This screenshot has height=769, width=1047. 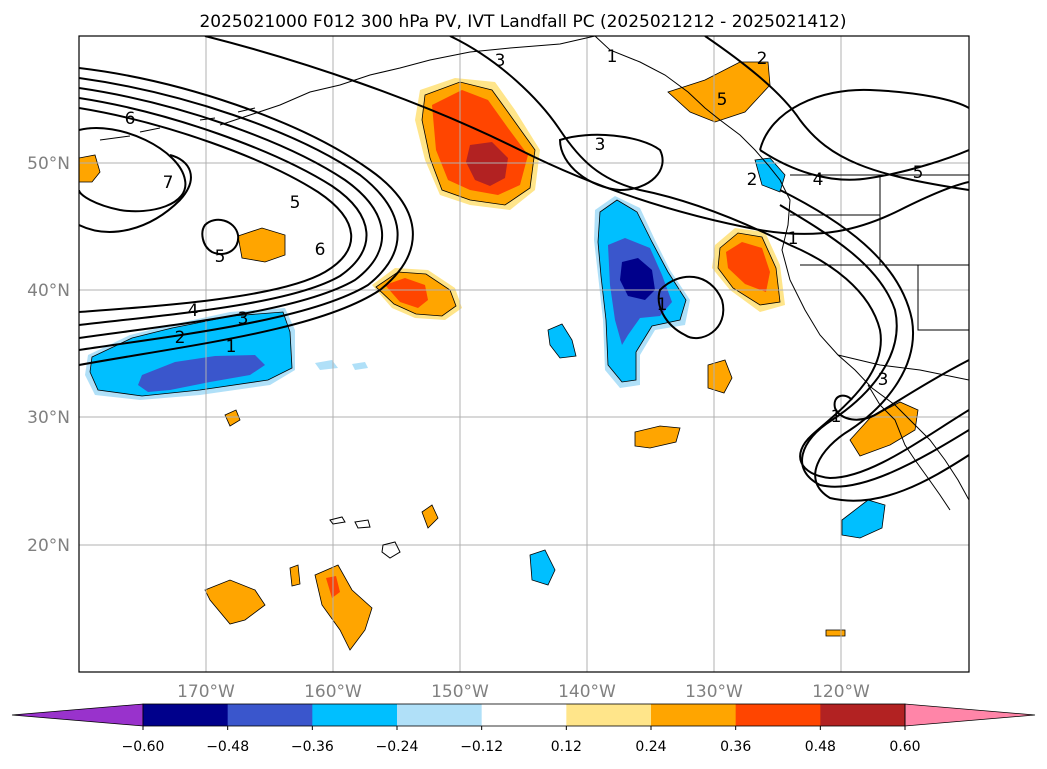 I want to click on y-tick-label: 50°N, so click(x=48, y=164).